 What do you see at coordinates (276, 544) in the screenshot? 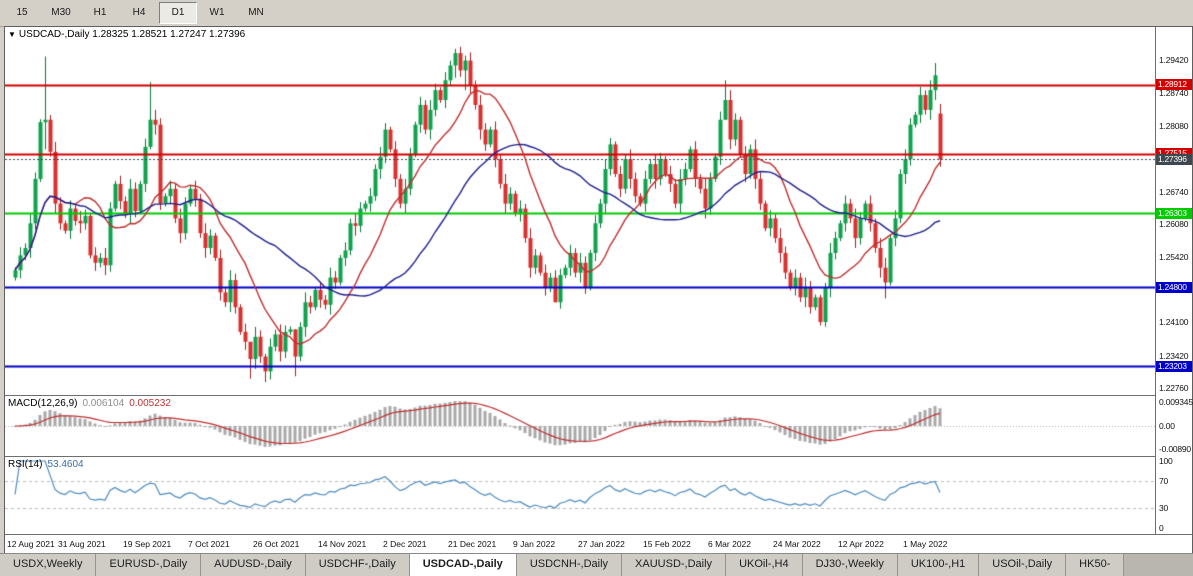
I see `date-label: 26 Oct 2021` at bounding box center [276, 544].